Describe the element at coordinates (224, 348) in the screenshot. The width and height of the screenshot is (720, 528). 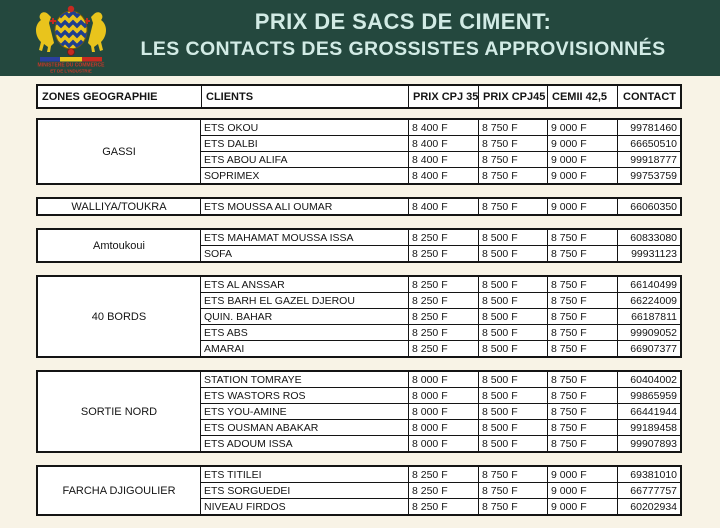
I see `client-name-cell: AMARAI` at that location.